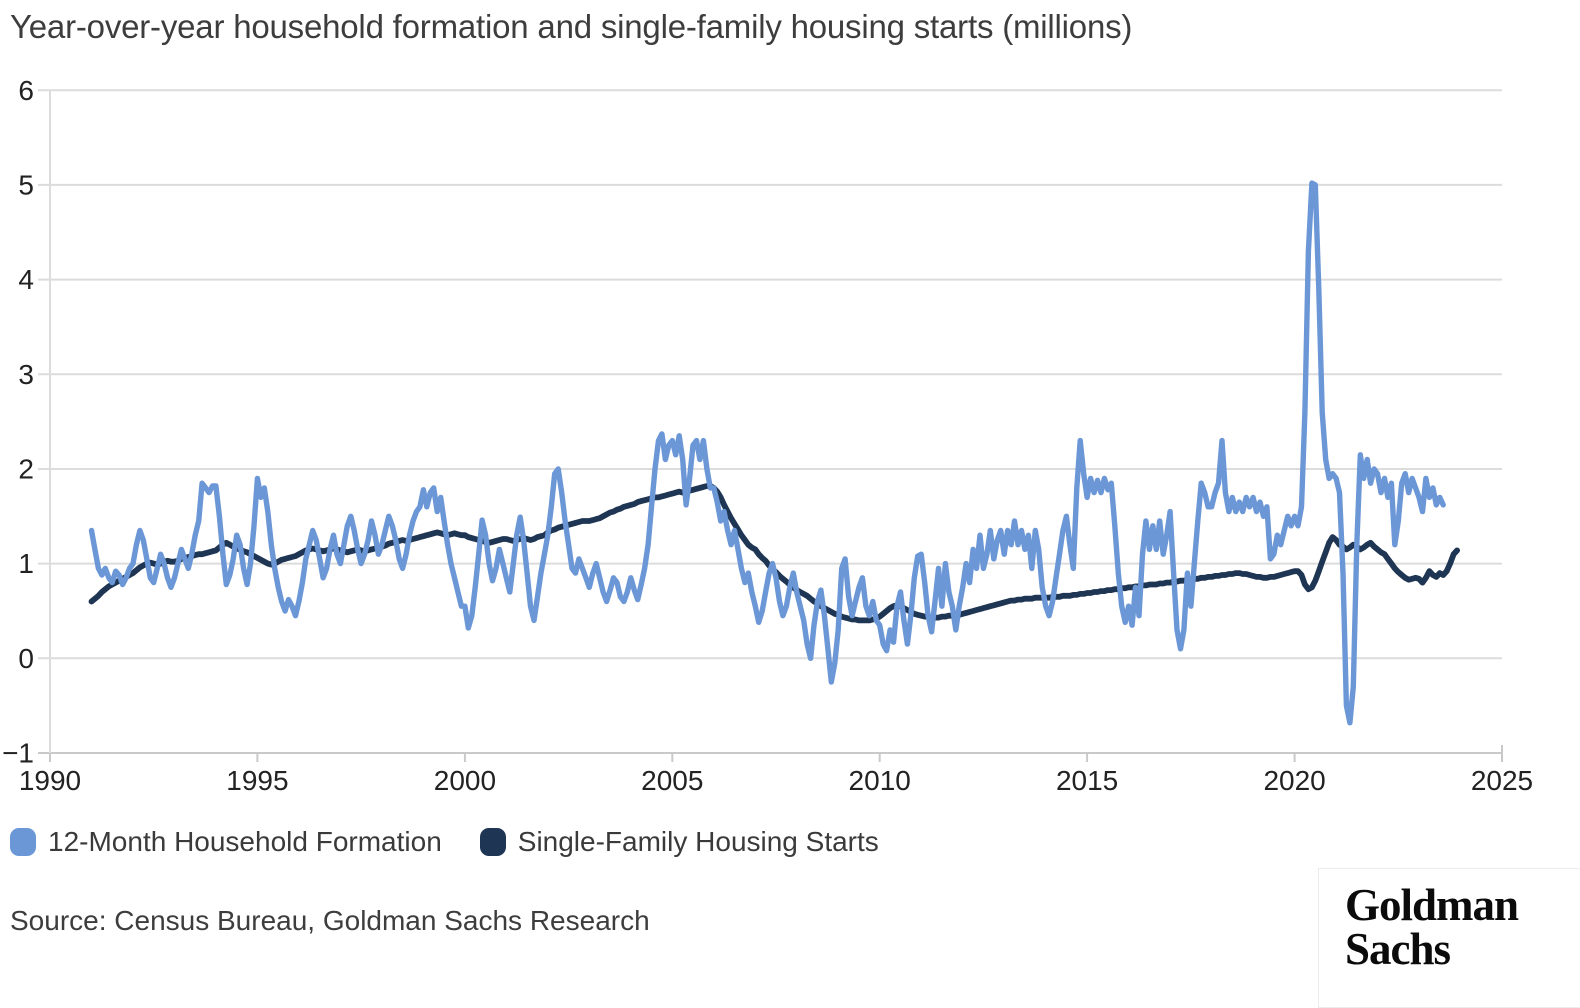 Image resolution: width=1580 pixels, height=1008 pixels. I want to click on legend-swatch-household-formation-icon, so click(23, 842).